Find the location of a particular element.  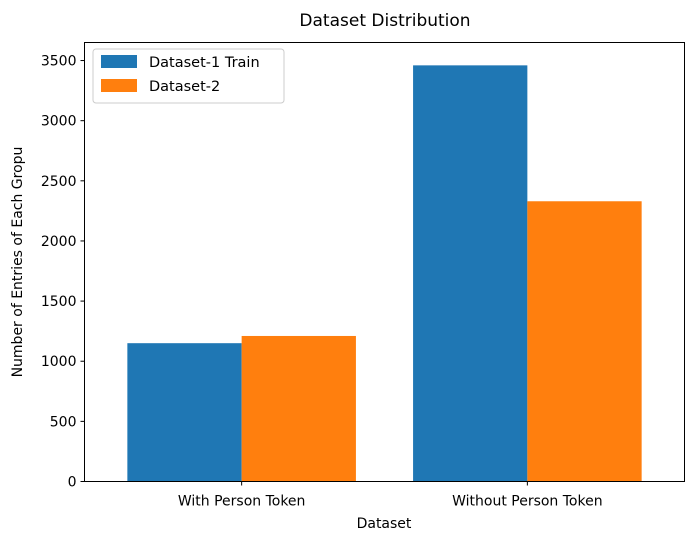

x-tick-label: With Person Token is located at coordinates (242, 502).